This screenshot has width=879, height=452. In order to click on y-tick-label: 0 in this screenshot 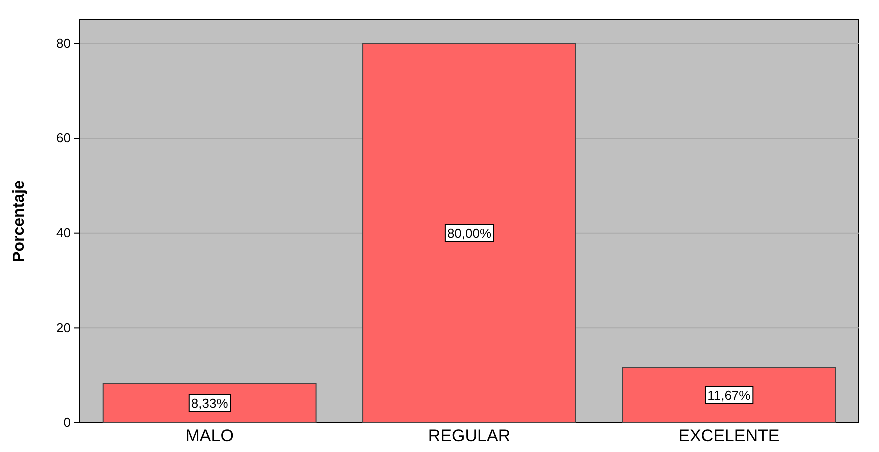, I will do `click(67, 422)`.